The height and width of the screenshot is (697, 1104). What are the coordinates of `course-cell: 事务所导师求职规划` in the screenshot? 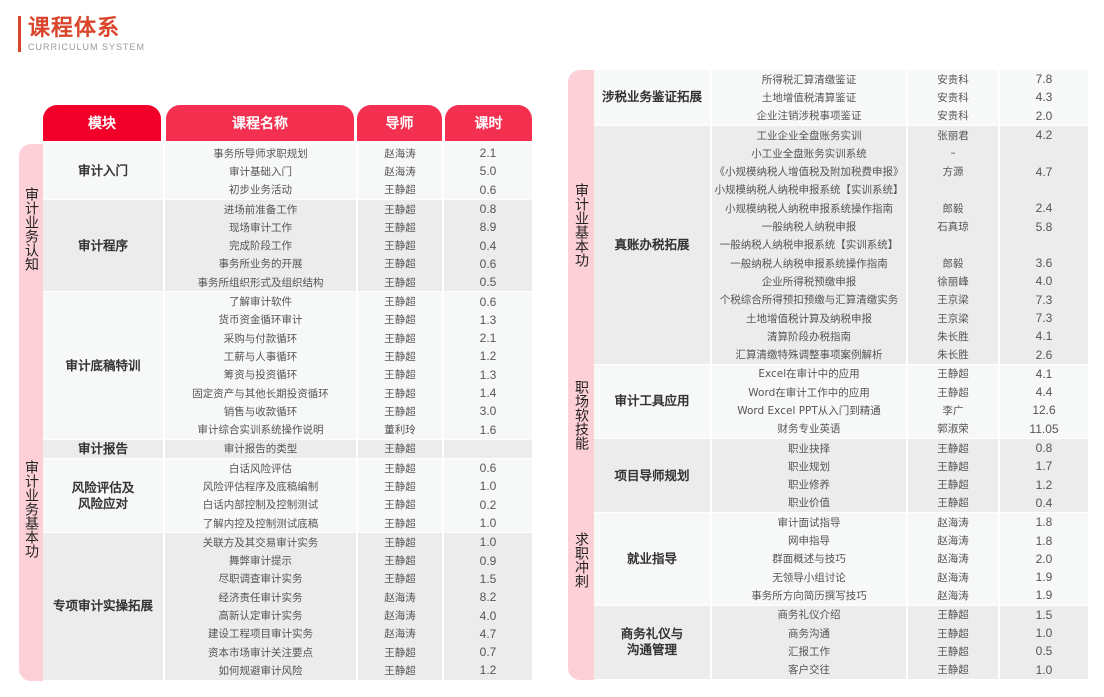 It's located at (261, 153).